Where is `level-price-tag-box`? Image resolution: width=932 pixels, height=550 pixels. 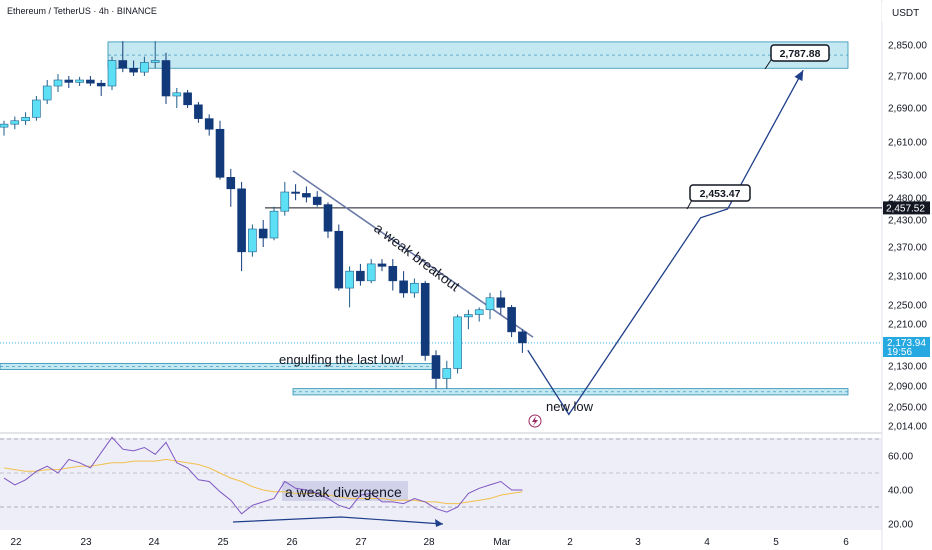 level-price-tag-box is located at coordinates (906, 208).